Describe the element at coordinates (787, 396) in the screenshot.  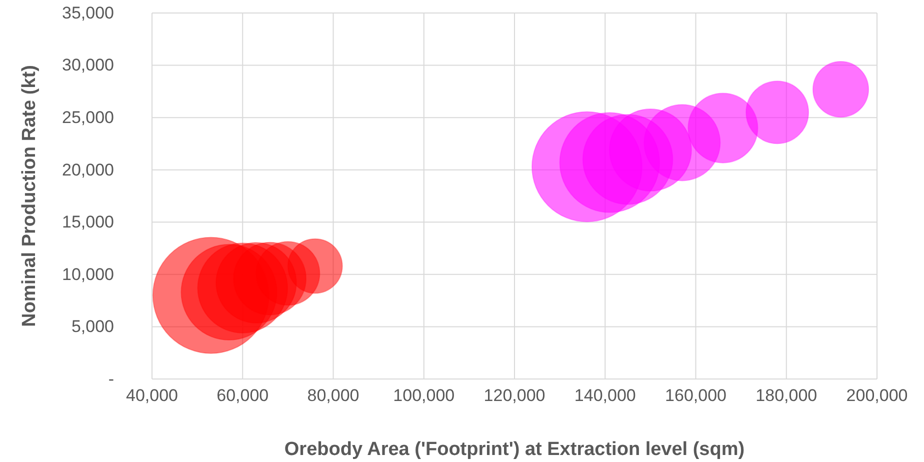
I see `x-tick-label: 180,000` at that location.